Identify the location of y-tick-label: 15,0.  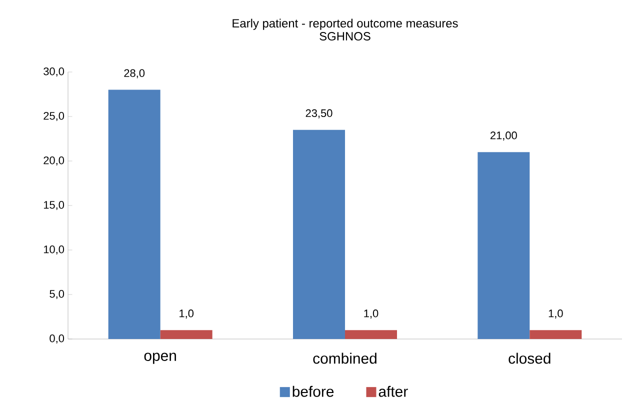
(54, 205).